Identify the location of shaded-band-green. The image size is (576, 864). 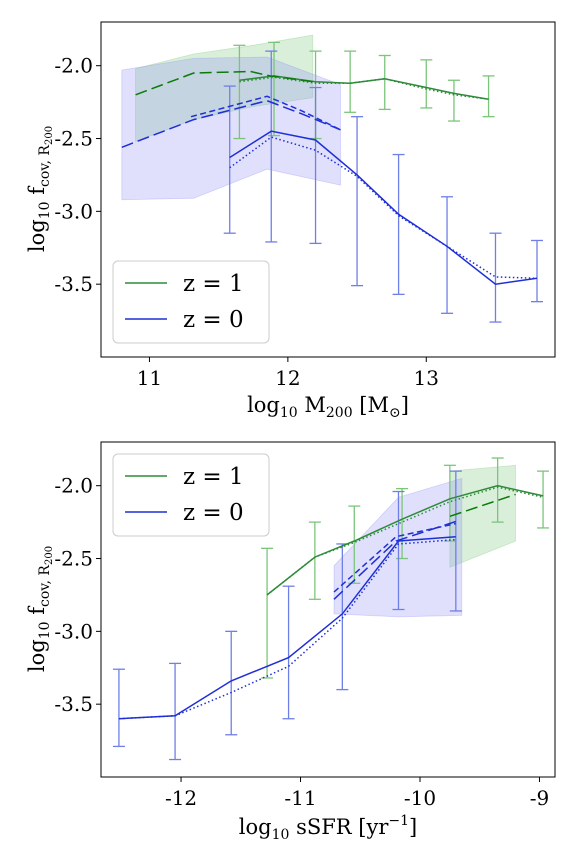
(224, 88).